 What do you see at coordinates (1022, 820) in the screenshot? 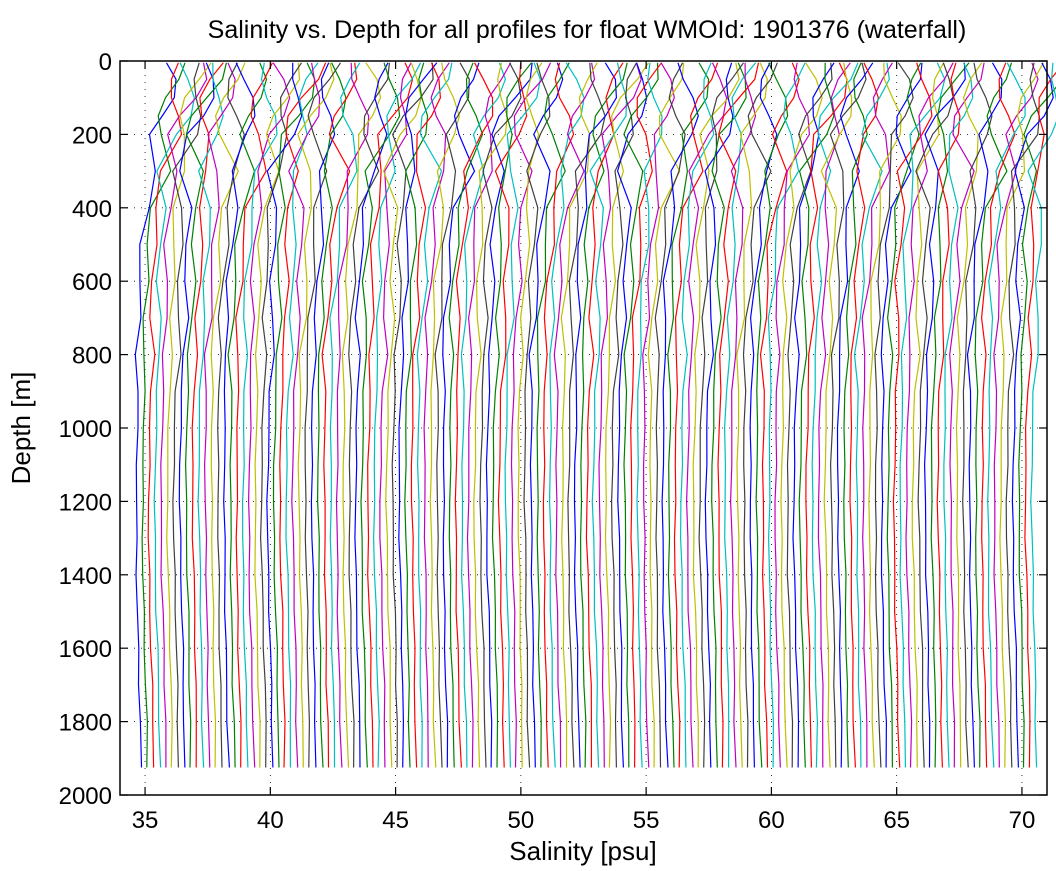
I see `x-tick-label: 70` at bounding box center [1022, 820].